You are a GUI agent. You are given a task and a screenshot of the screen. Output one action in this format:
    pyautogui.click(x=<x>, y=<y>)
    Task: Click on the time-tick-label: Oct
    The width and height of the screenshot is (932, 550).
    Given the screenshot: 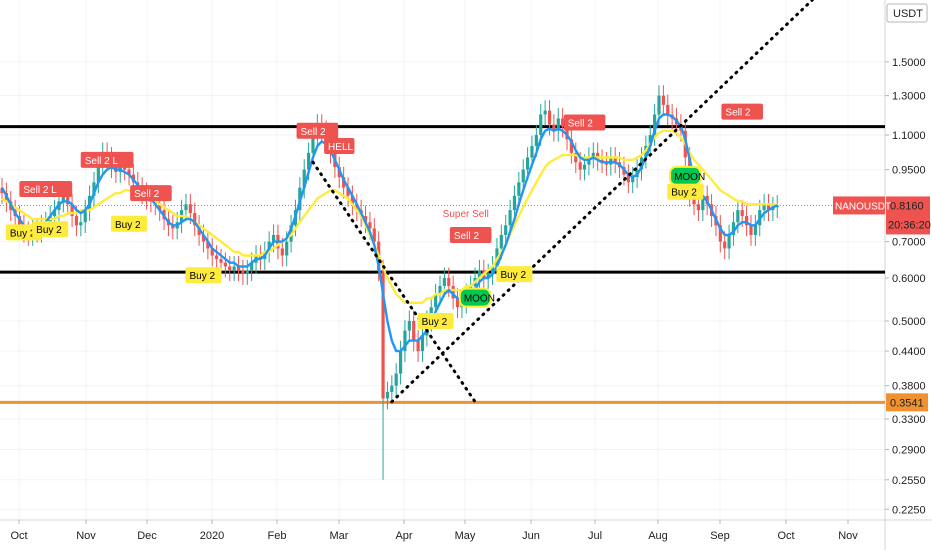 What is the action you would take?
    pyautogui.click(x=18, y=536)
    